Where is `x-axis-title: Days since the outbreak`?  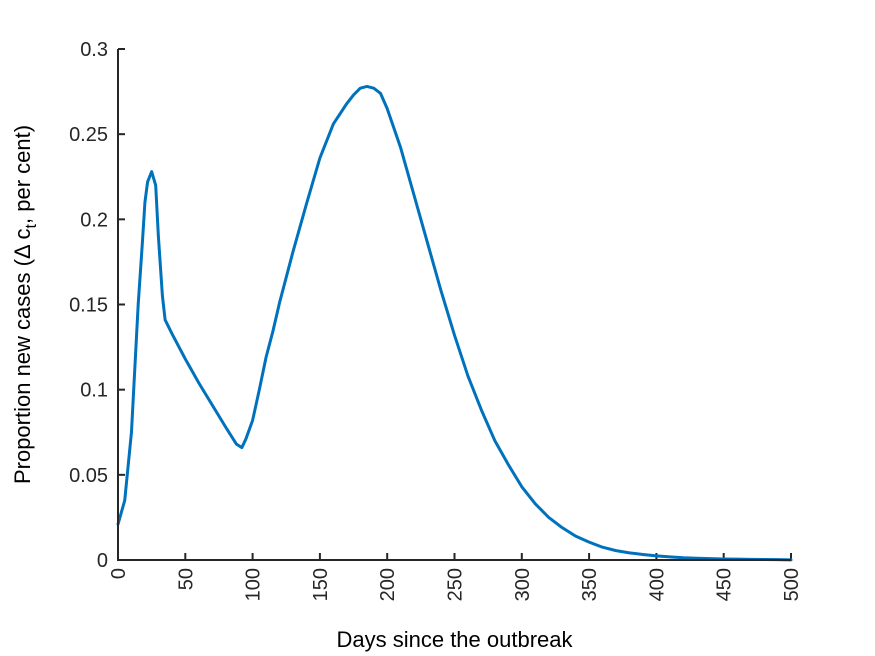
x-axis-title: Days since the outbreak is located at coordinates (454, 639).